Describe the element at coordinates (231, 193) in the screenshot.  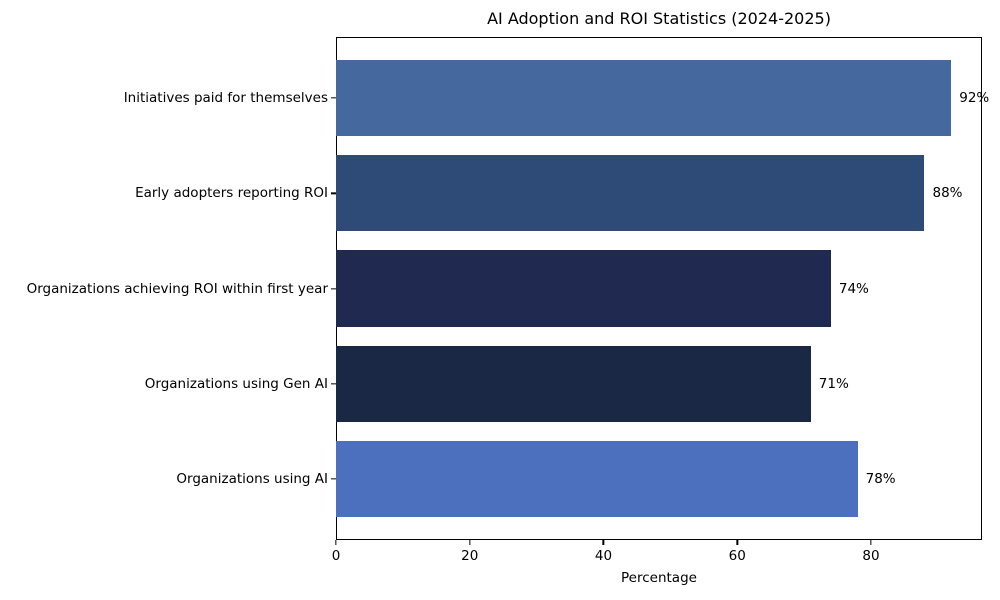
I see `category-label: Early adopters reporting ROI` at that location.